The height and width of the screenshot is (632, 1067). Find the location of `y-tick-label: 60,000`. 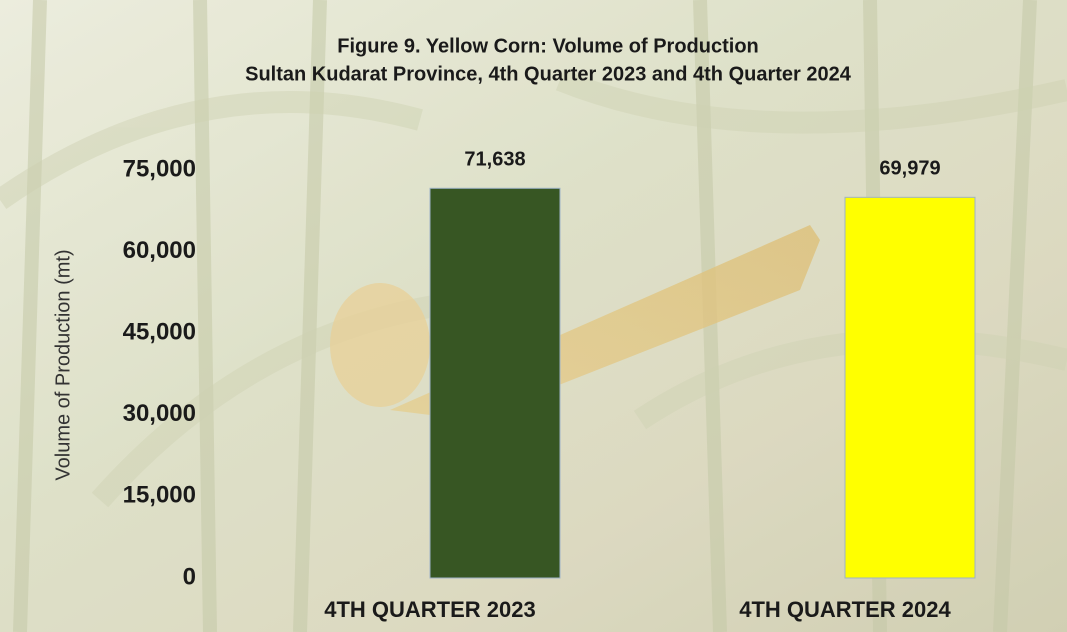

y-tick-label: 60,000 is located at coordinates (159, 250).